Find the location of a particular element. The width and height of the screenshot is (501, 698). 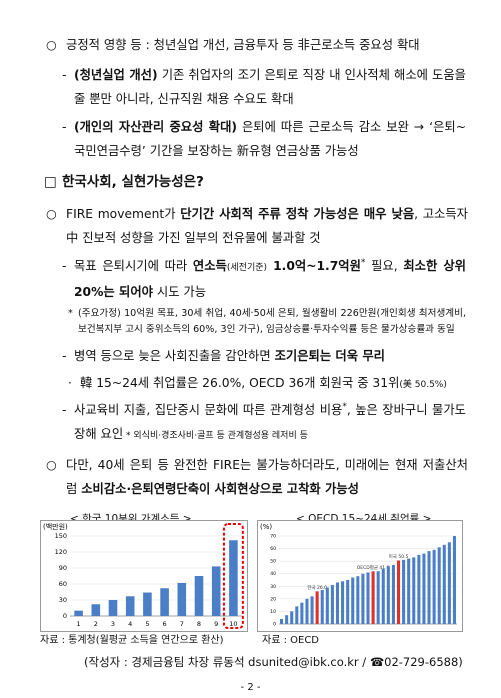

text-run: 시도 가능 is located at coordinates (179, 292).